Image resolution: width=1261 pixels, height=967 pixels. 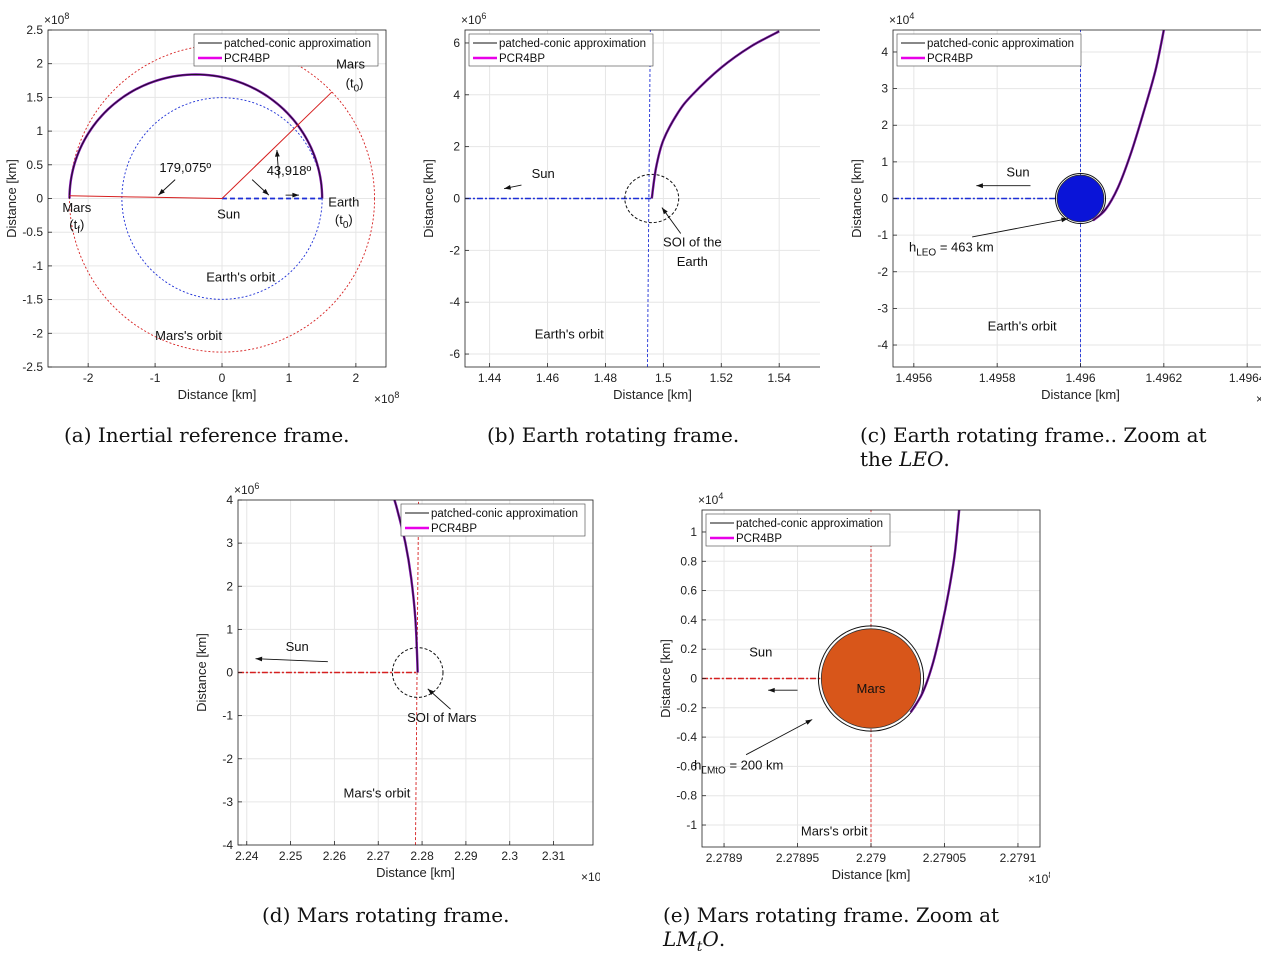 I want to click on arrow-angle-43-head, so click(x=277, y=153).